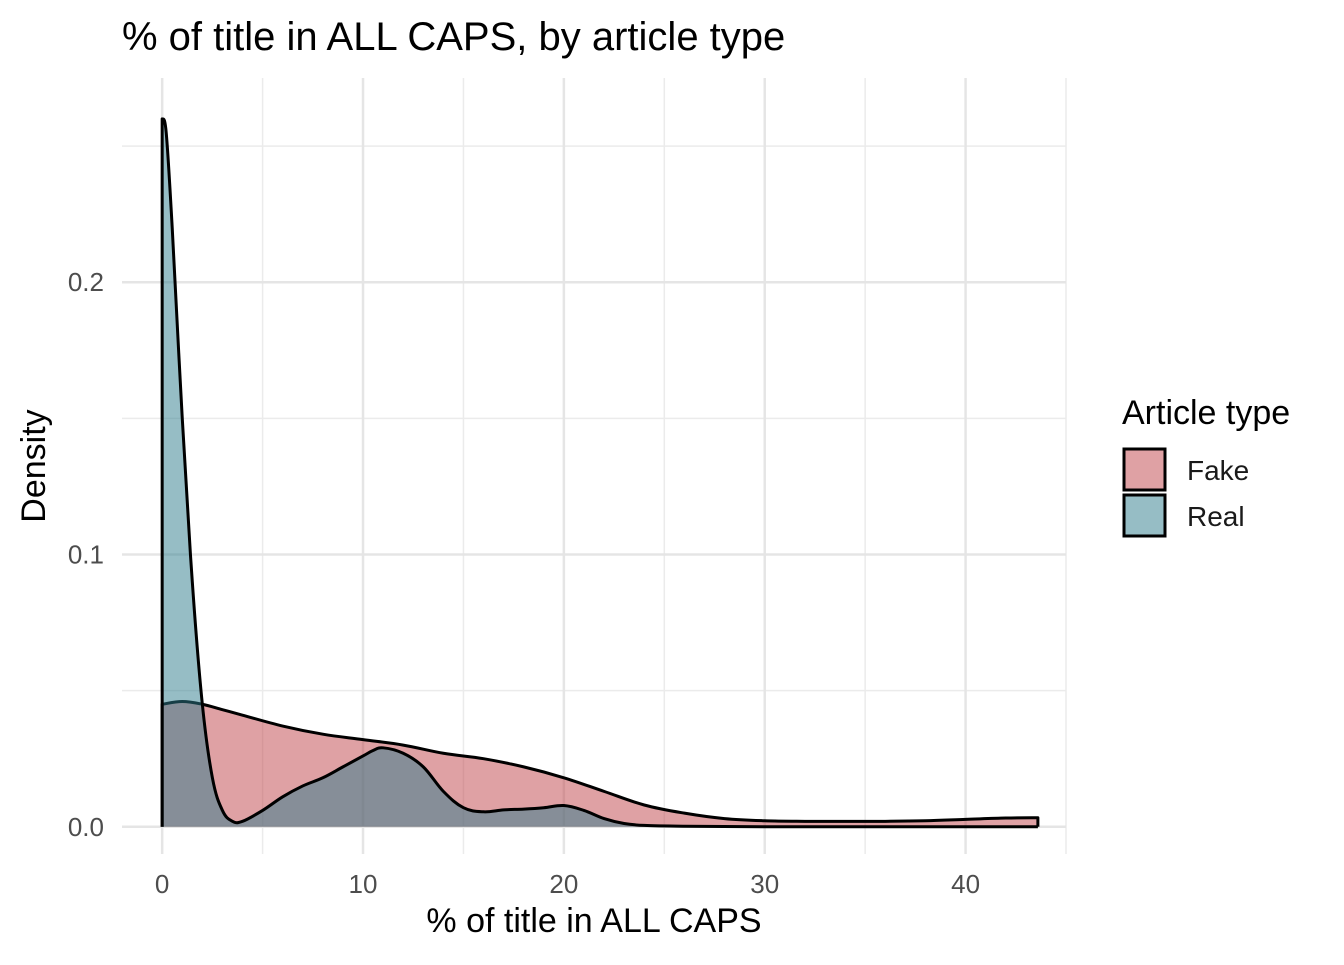 The width and height of the screenshot is (1344, 965). Describe the element at coordinates (86, 282) in the screenshot. I see `y-tick-label: 0.2` at that location.